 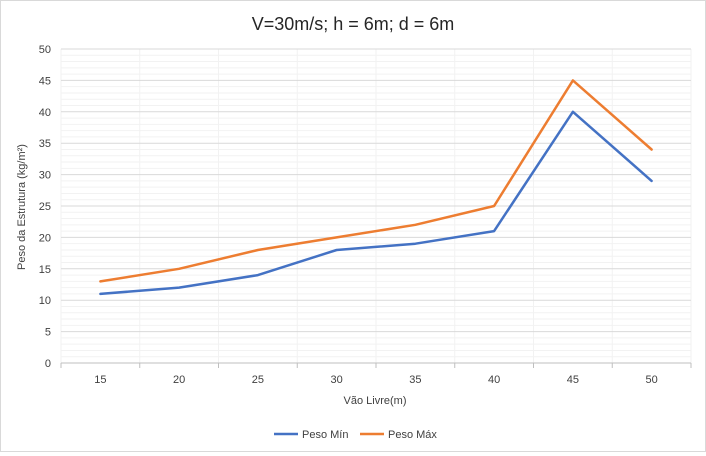 I want to click on y-tick-label: 35, so click(x=45, y=144).